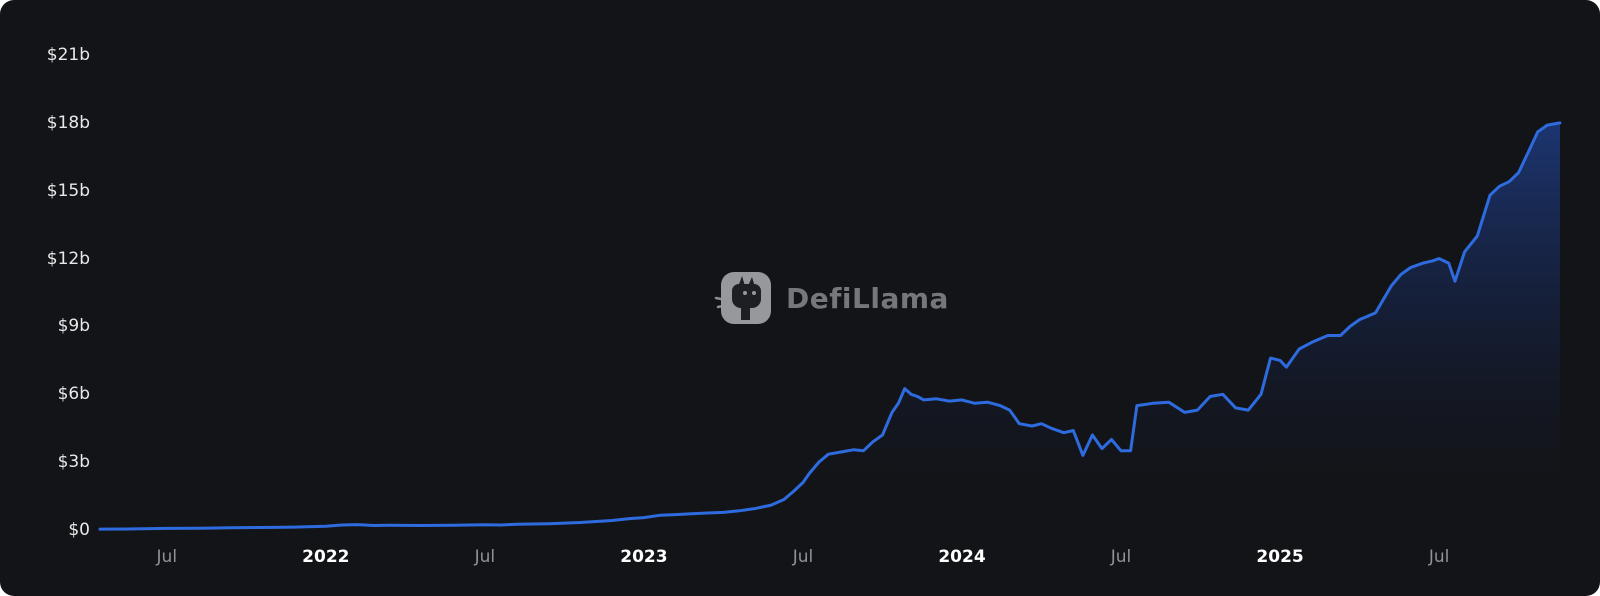 The height and width of the screenshot is (596, 1600). I want to click on y-axis-tick: $6b, so click(73, 394).